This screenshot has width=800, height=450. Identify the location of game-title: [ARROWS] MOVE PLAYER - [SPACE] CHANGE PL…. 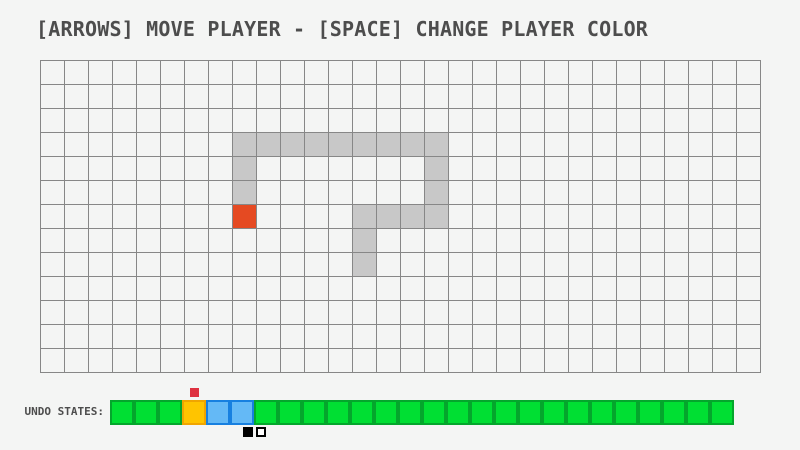
(342, 29).